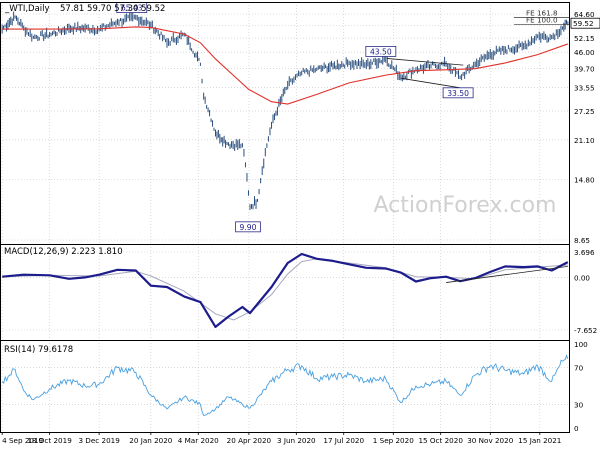 The image size is (600, 450). I want to click on rsi-y-tick-label: 70, so click(579, 368).